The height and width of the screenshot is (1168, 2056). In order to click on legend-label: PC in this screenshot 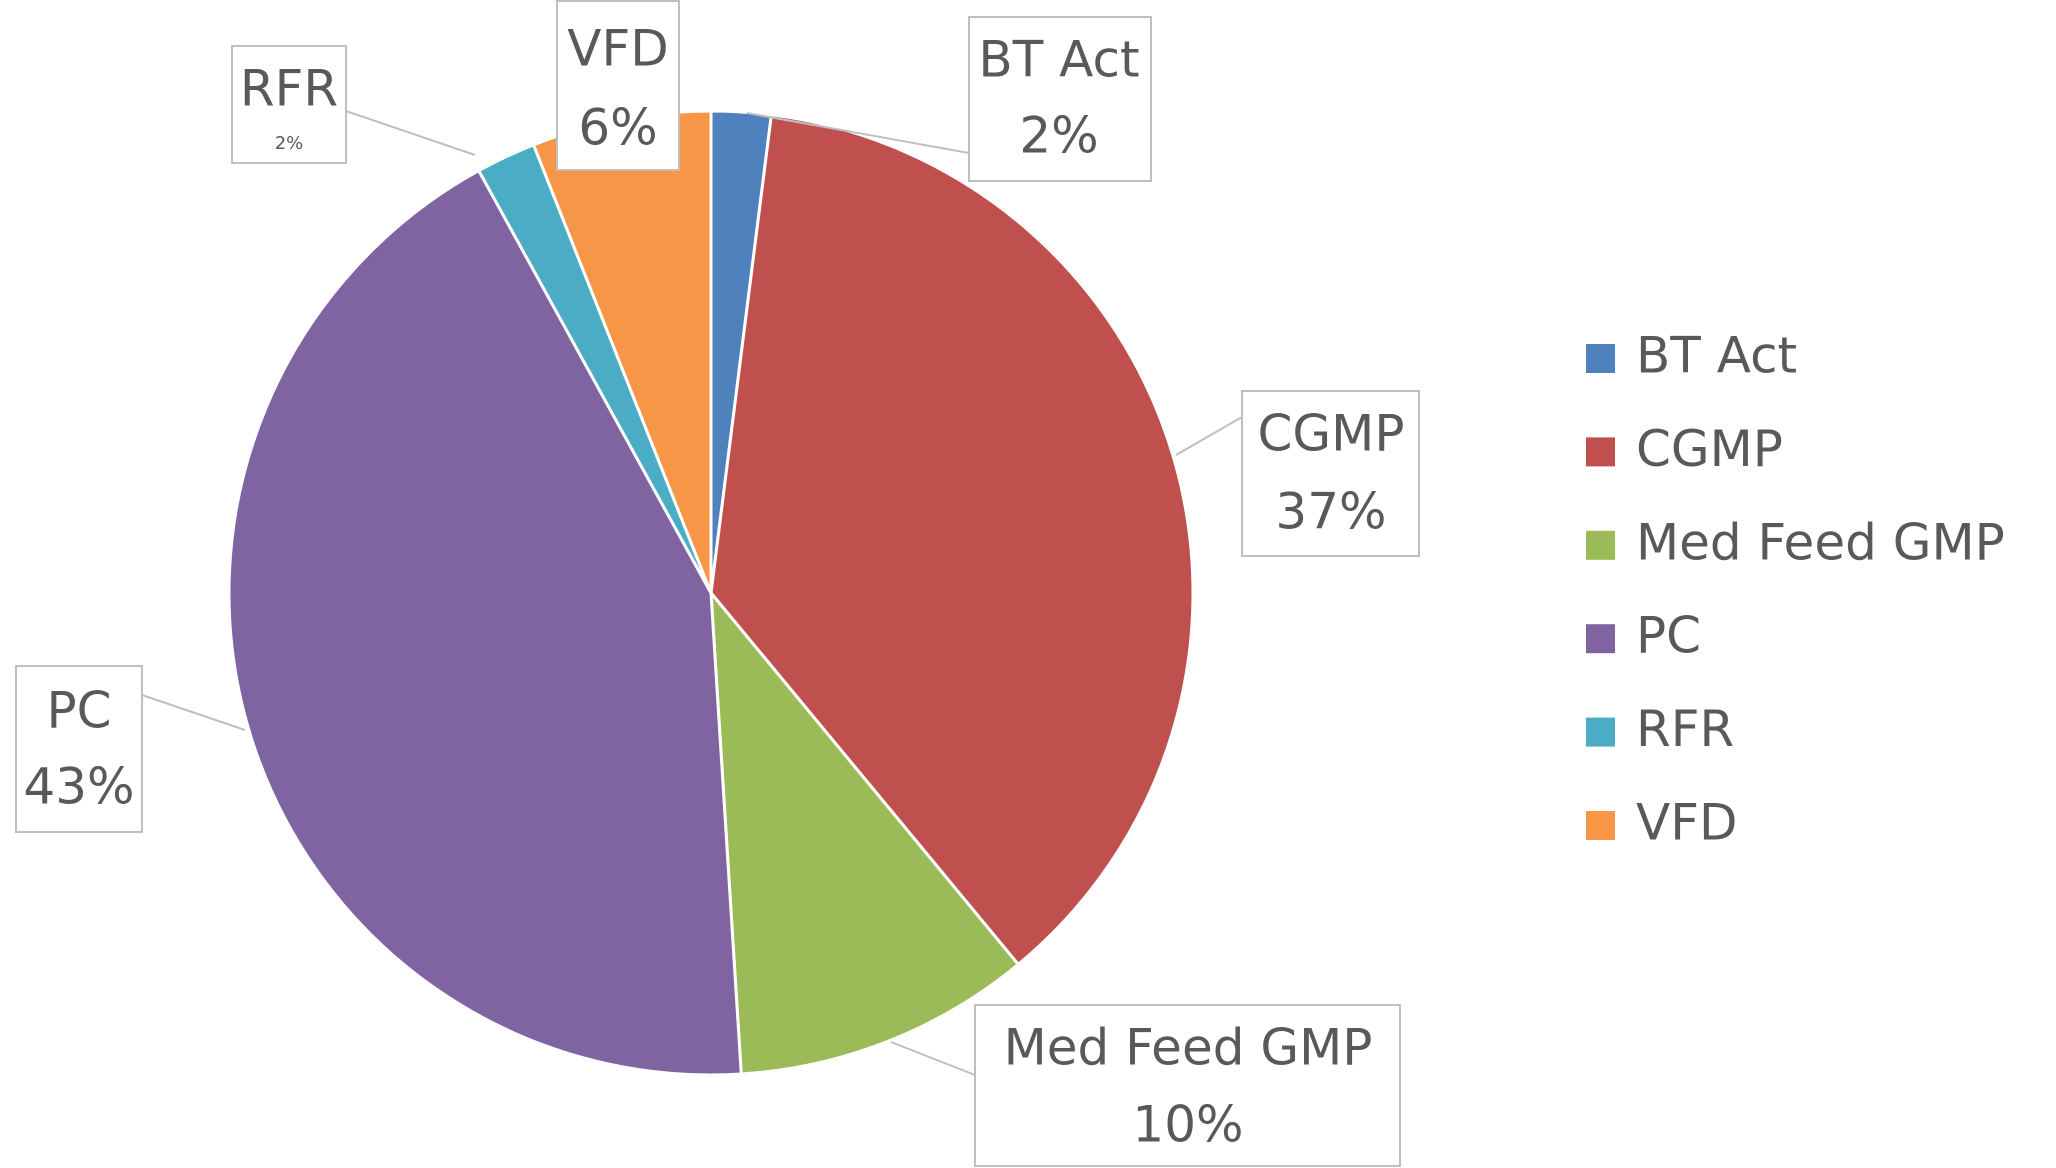, I will do `click(1668, 636)`.